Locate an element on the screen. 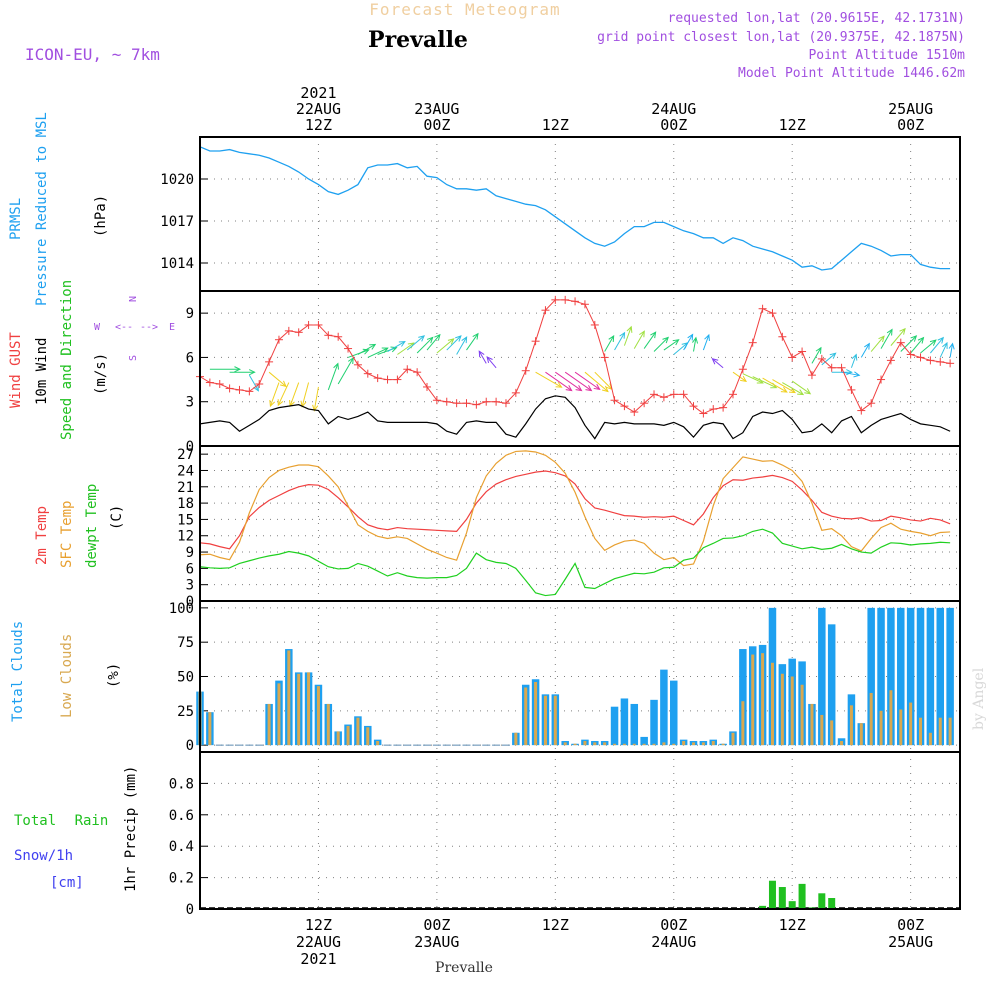 The image size is (1000, 1000). precip-ylabel: 1hr Precip (mm) is located at coordinates (131, 829).